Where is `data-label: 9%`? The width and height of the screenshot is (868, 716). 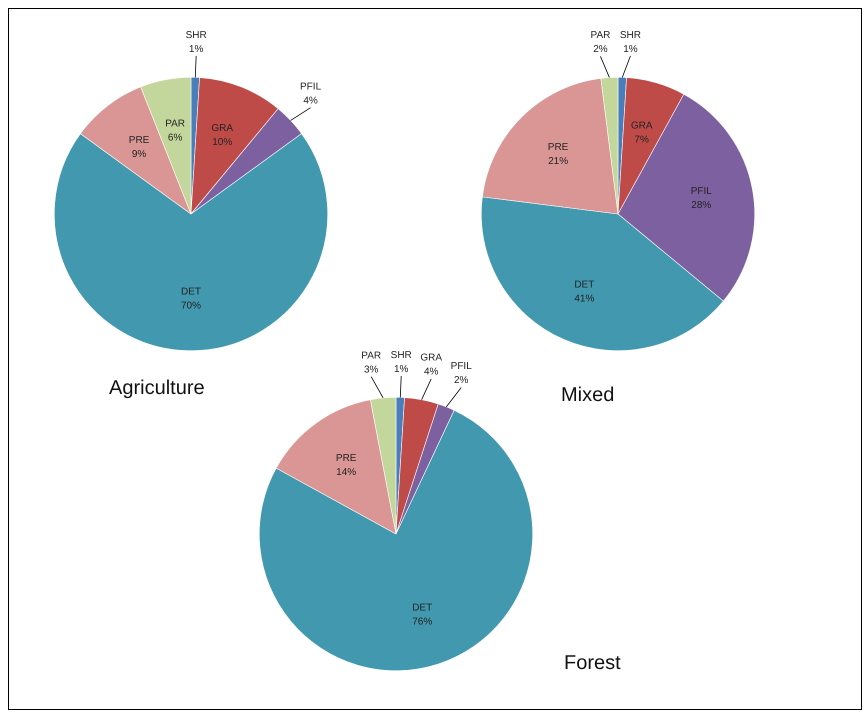 data-label: 9% is located at coordinates (139, 154).